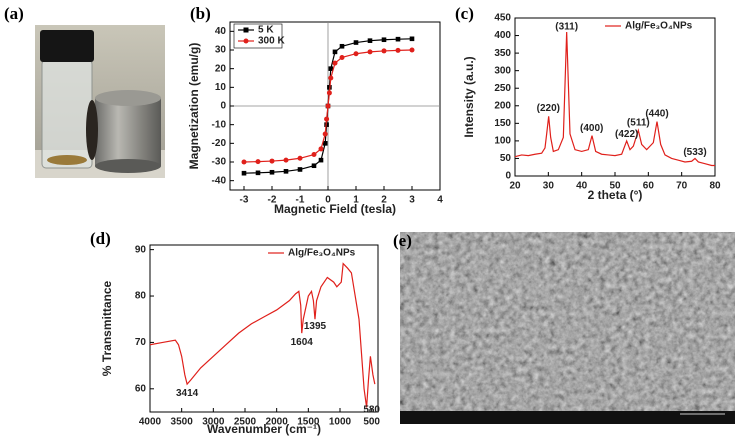 Image resolution: width=738 pixels, height=439 pixels. What do you see at coordinates (502, 141) in the screenshot?
I see `y-tick-label: 100` at bounding box center [502, 141].